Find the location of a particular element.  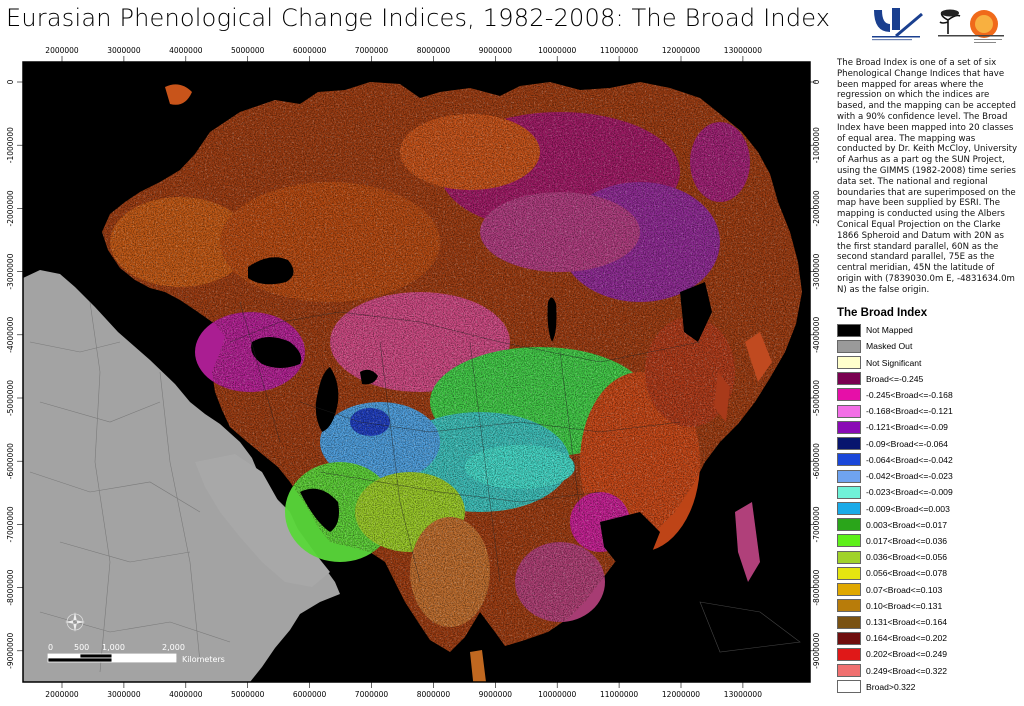

legend-label: Broad>0.322 is located at coordinates (891, 686).